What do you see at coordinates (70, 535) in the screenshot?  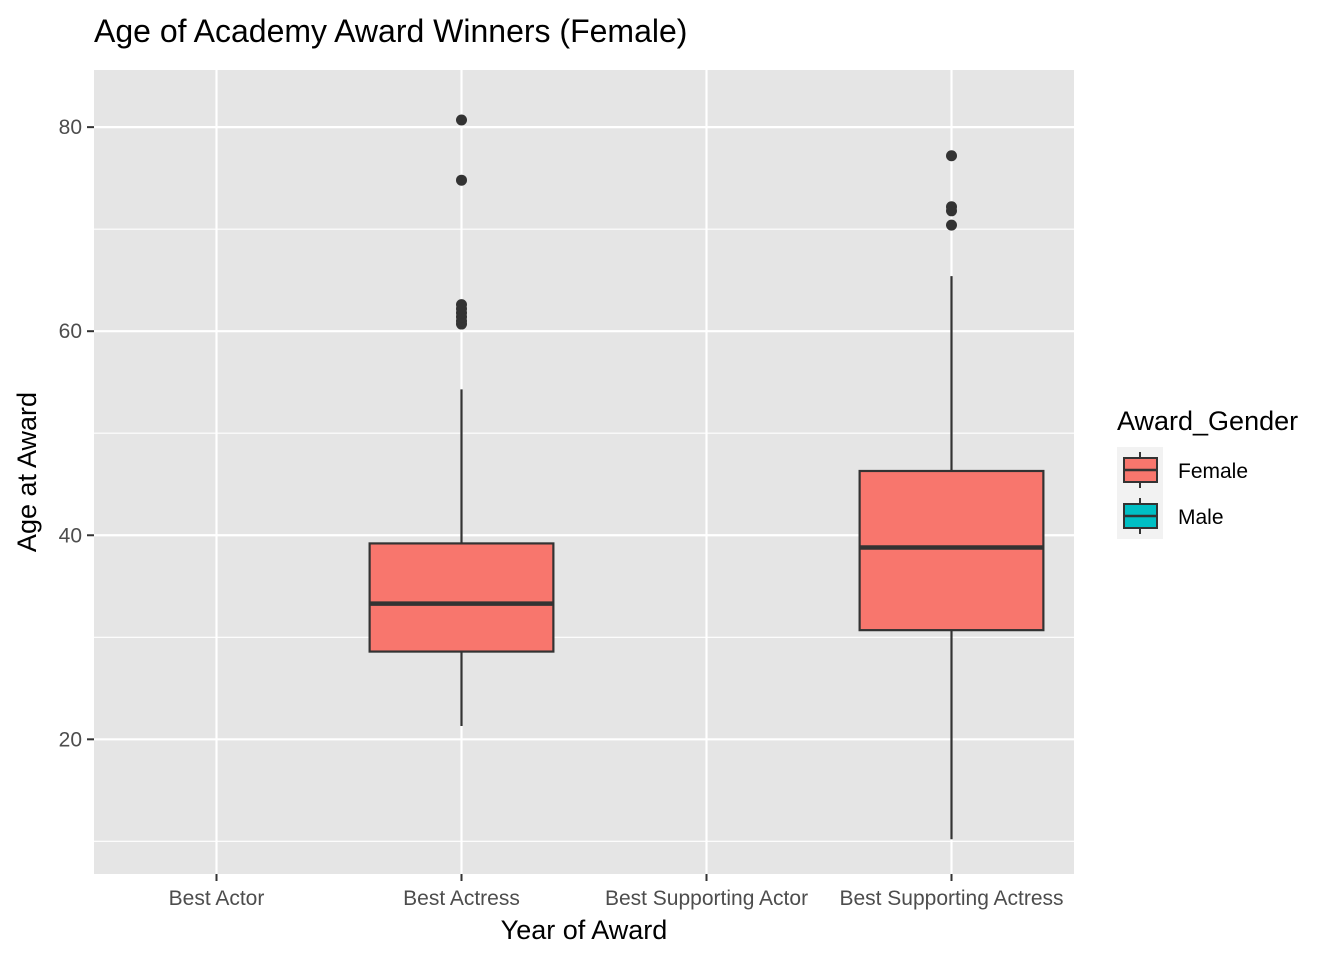 I see `y-tick-label: 40` at bounding box center [70, 535].